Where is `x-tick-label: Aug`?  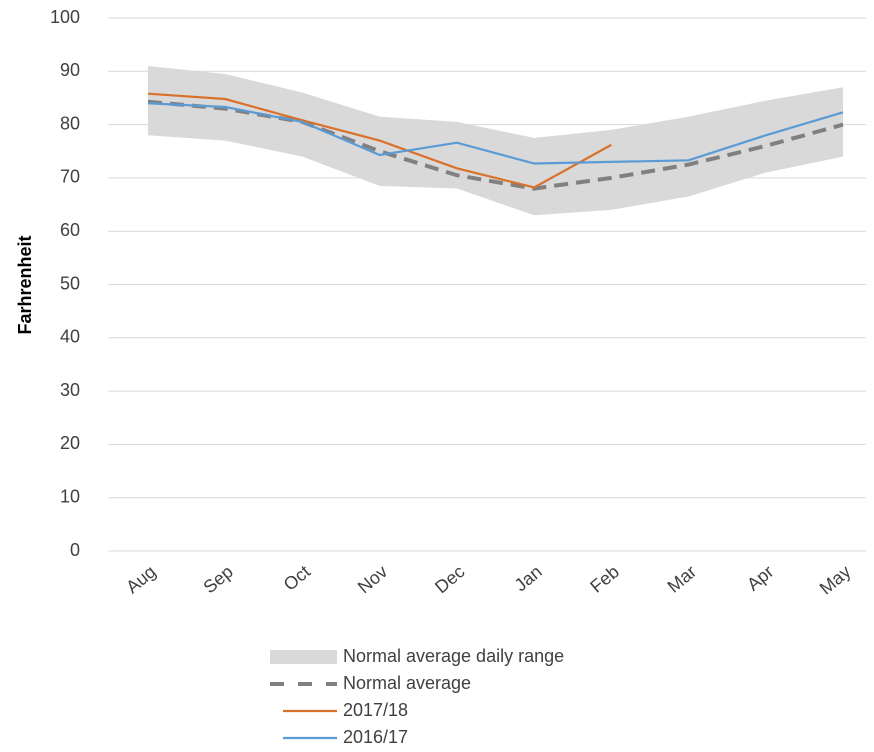
x-tick-label: Aug is located at coordinates (140, 579).